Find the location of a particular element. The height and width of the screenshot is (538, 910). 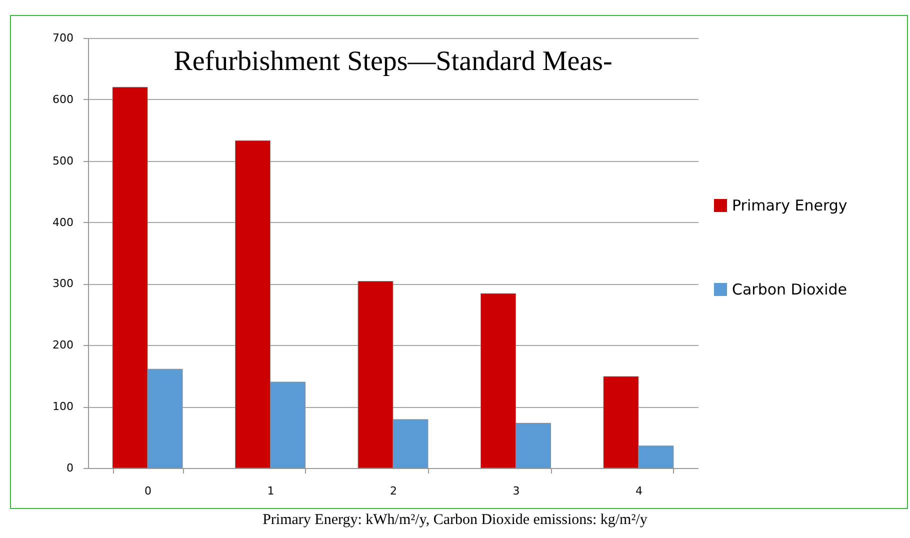

text: Primary Energy: kWh/m²/y, Carbon Dioxide emissions: kg/m²/y is located at coordinates (455, 520).